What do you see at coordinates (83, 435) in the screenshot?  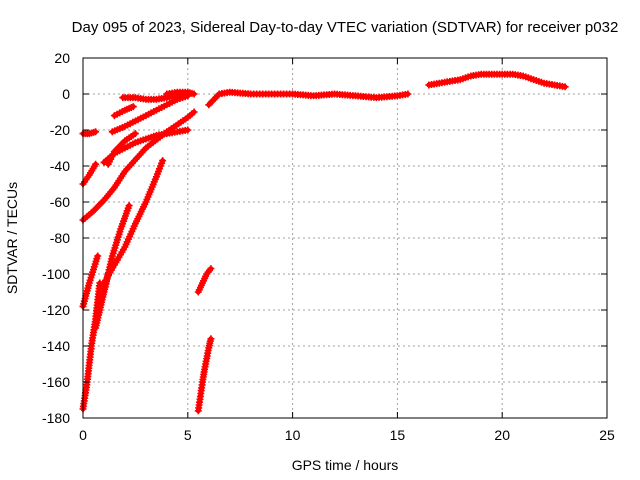 I see `x-tick-label: 0` at bounding box center [83, 435].